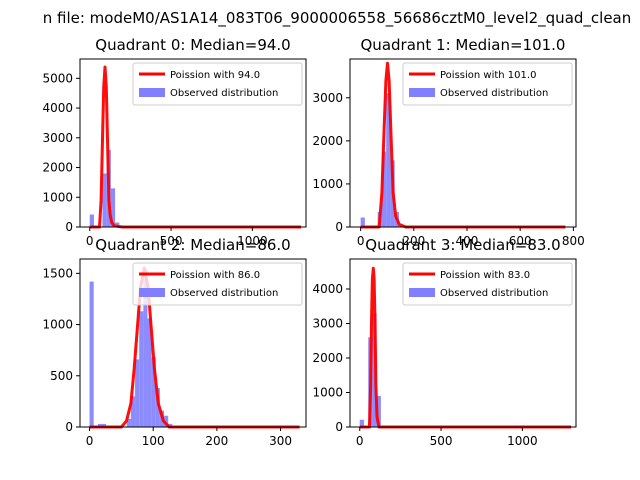 The height and width of the screenshot is (480, 640). I want to click on y-tick-label: 500, so click(61, 376).